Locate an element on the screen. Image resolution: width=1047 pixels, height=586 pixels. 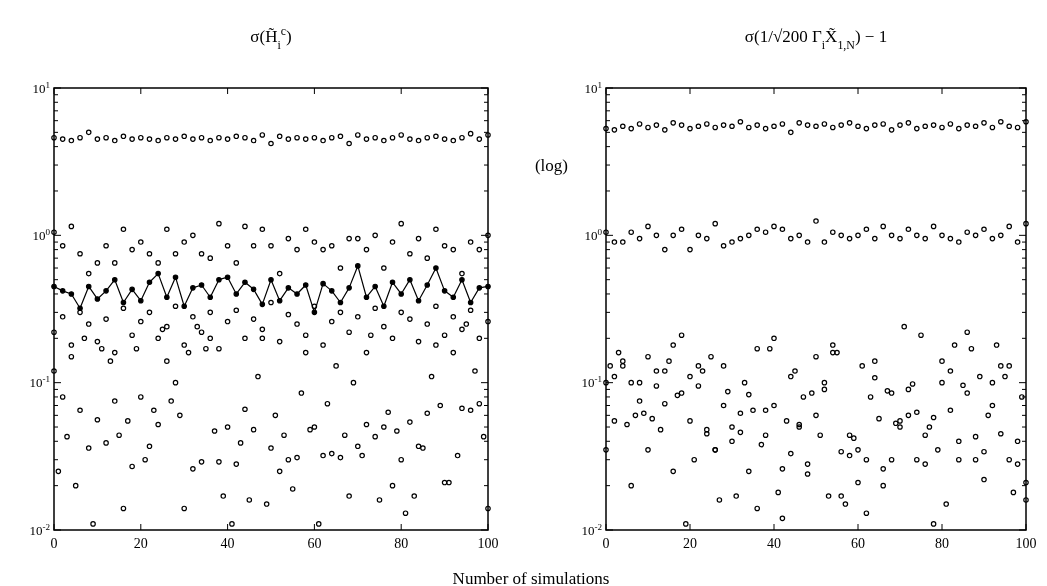
chart-title: σ(H̃$_{i}$$^{c}$) is located at coordinates (271, 38).